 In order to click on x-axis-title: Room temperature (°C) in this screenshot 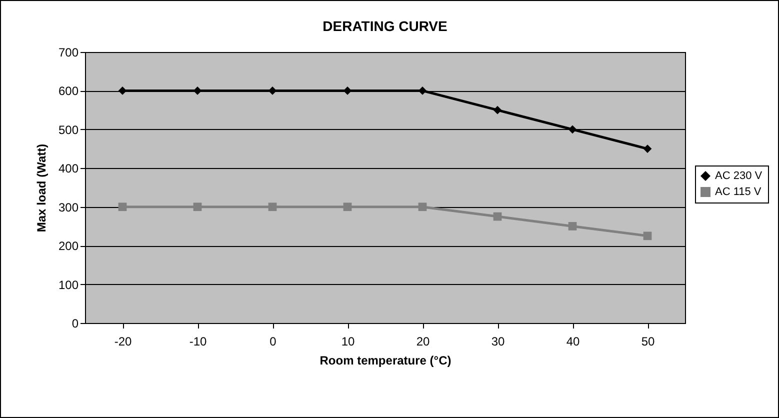, I will do `click(386, 361)`.